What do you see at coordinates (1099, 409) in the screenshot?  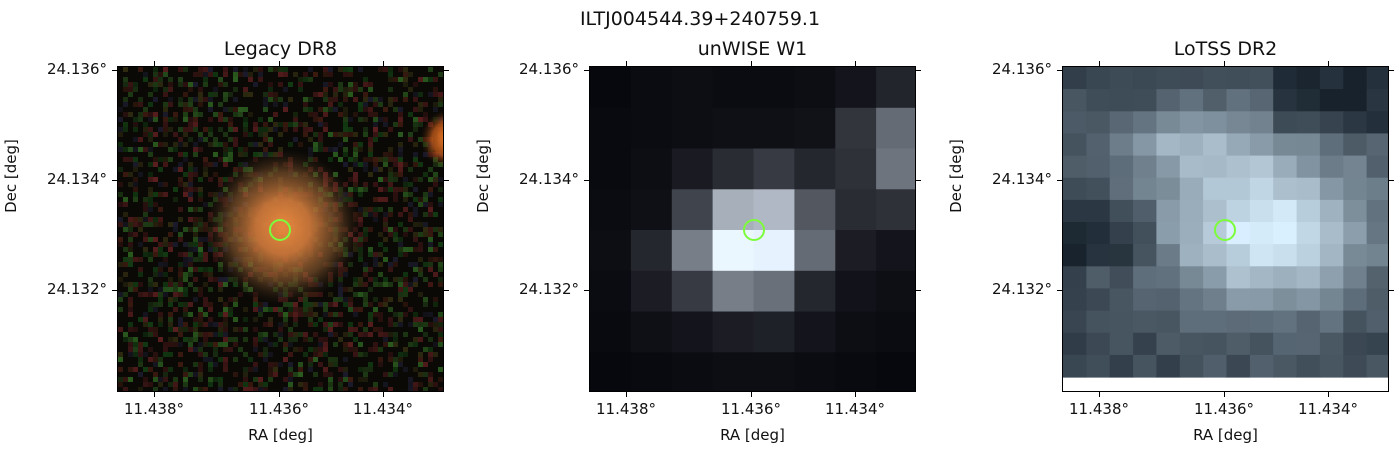 I see `x-tick-label: 11.438°` at bounding box center [1099, 409].